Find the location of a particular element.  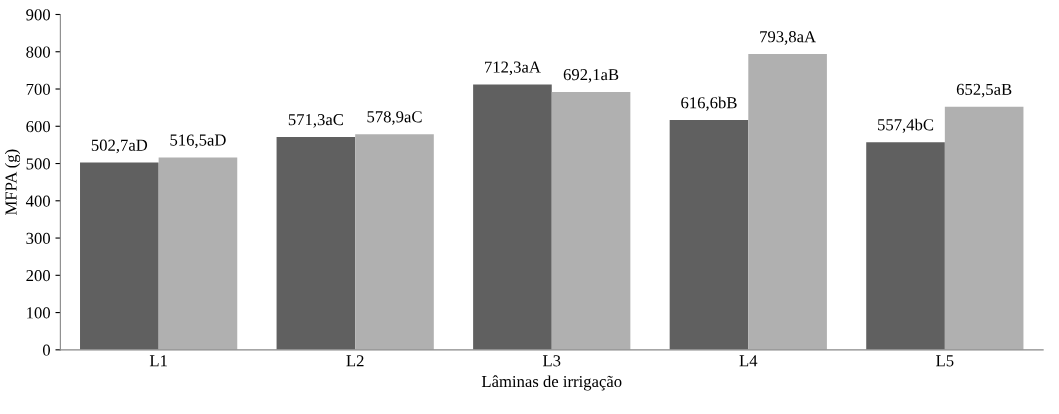

x-tick-label: L2 is located at coordinates (355, 361).